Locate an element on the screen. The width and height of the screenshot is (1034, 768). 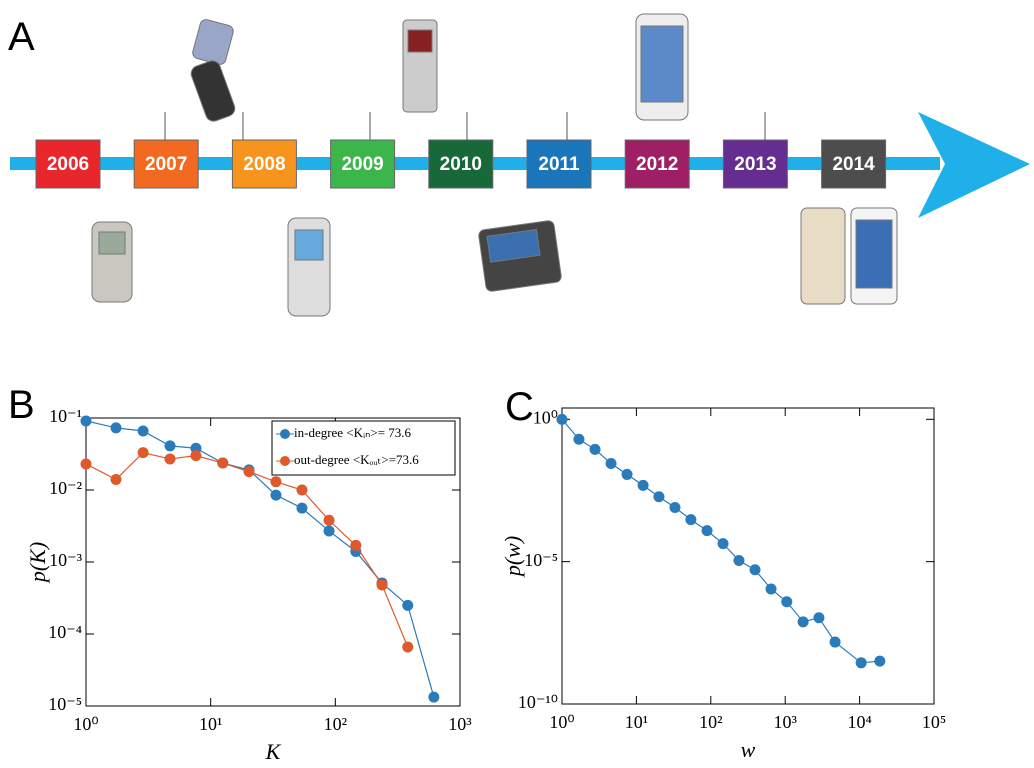
panel-label: C is located at coordinates (519, 407).